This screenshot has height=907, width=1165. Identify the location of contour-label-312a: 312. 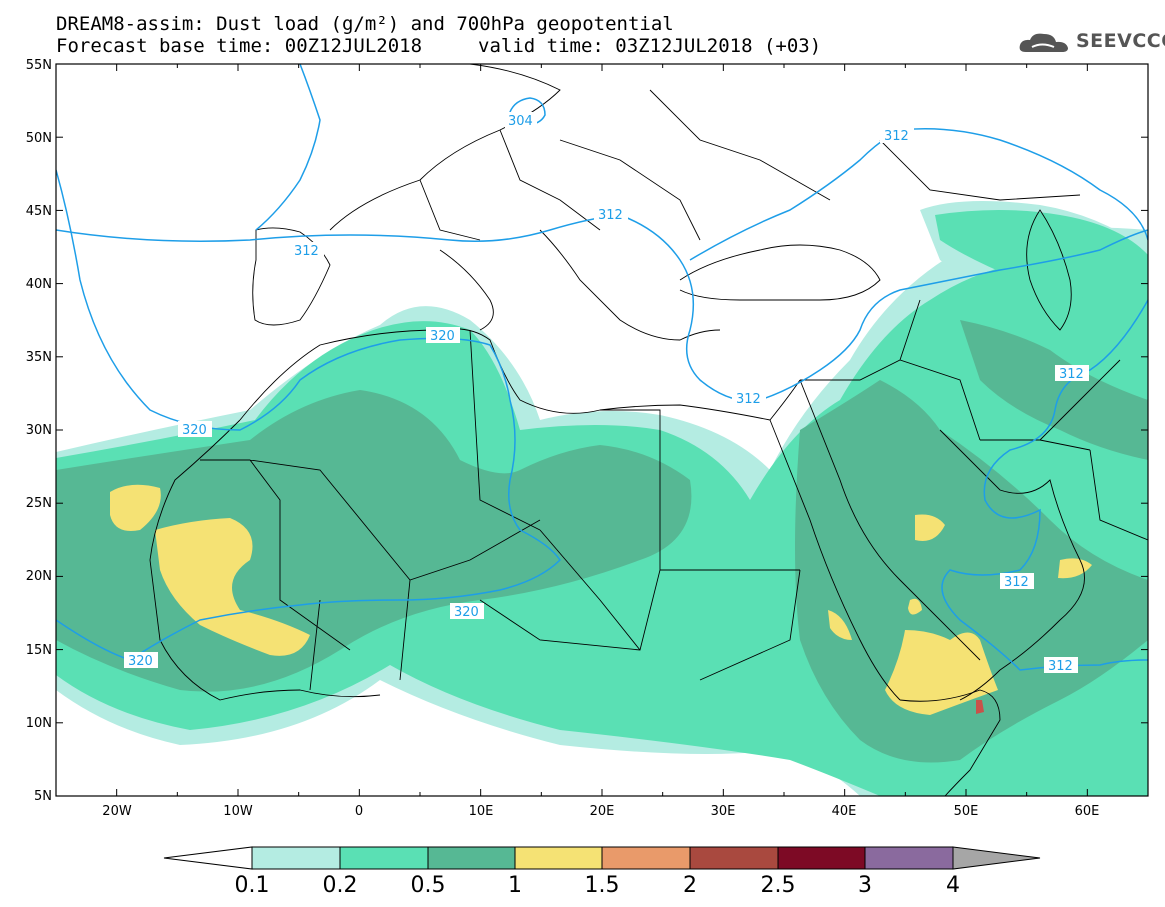
(307, 250).